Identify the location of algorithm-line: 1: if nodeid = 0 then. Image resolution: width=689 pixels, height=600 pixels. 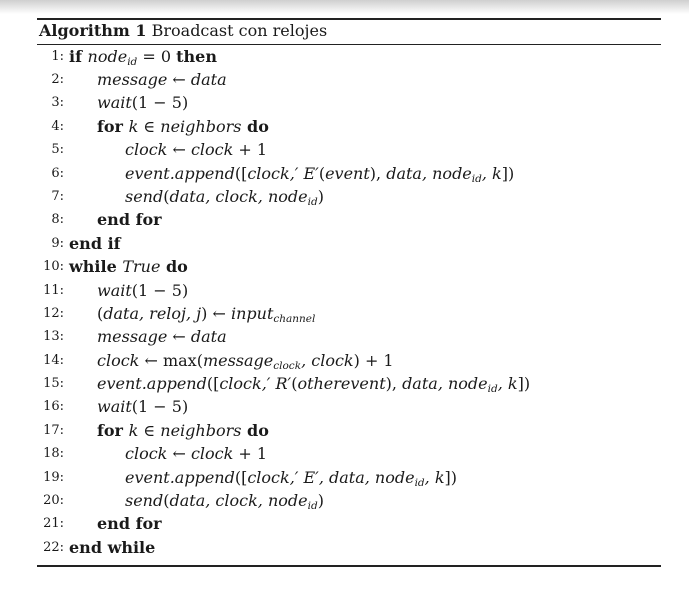
(349, 56).